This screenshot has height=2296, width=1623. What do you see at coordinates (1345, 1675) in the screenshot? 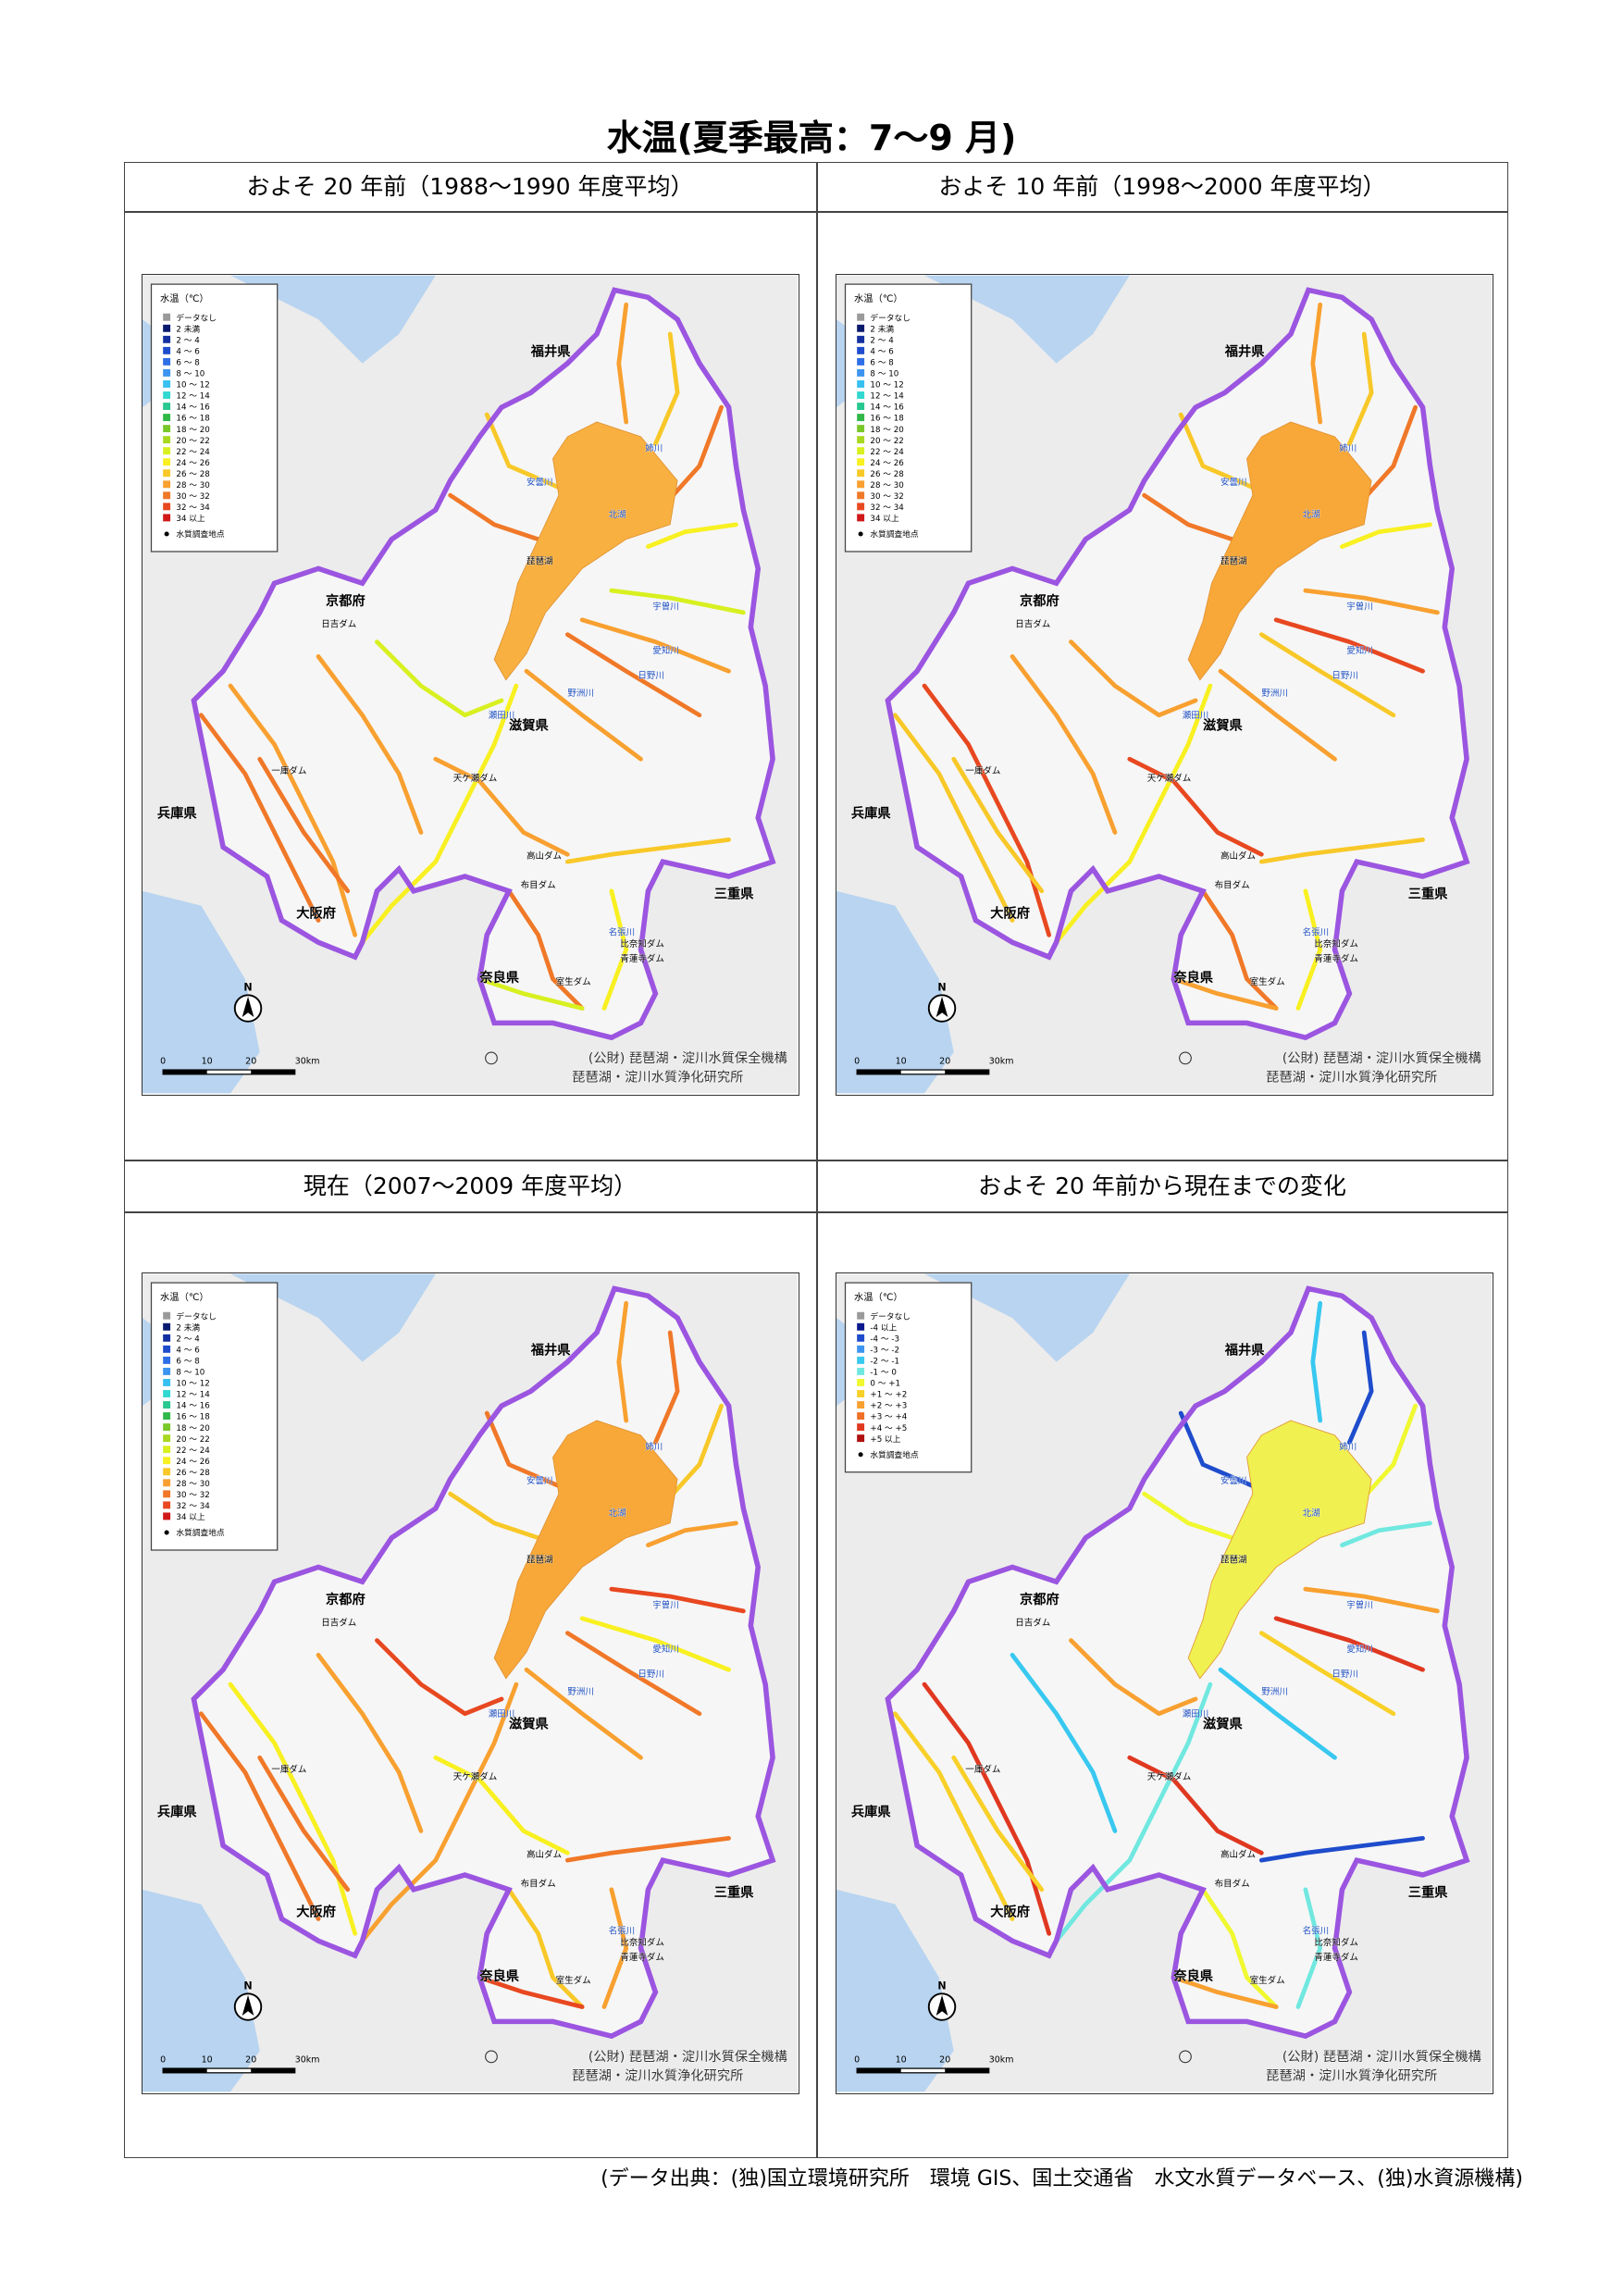
I see `place-label: 日野川` at bounding box center [1345, 1675].